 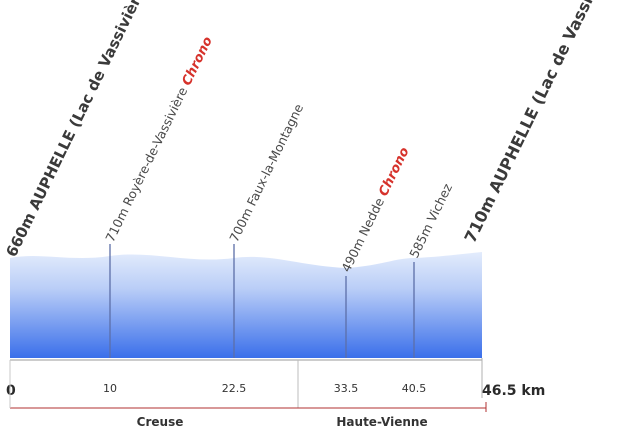 What do you see at coordinates (346, 388) in the screenshot?
I see `km-tick-label: 33.5` at bounding box center [346, 388].